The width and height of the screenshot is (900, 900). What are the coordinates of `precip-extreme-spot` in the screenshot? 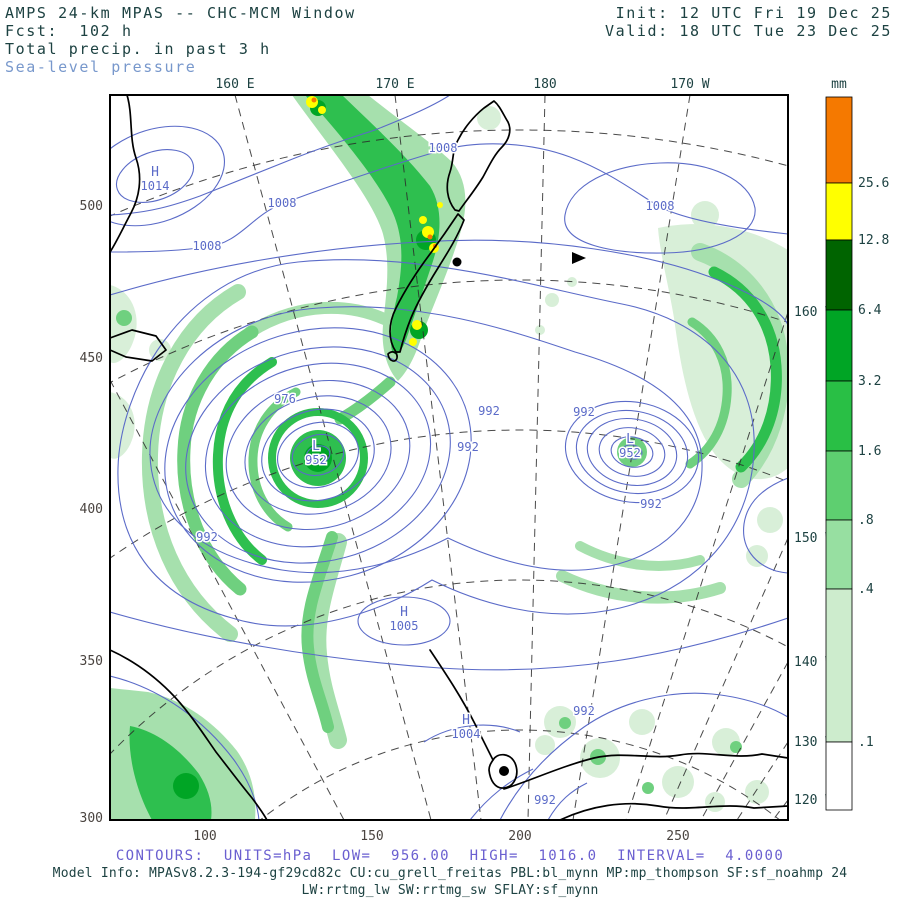 It's located at (314, 100).